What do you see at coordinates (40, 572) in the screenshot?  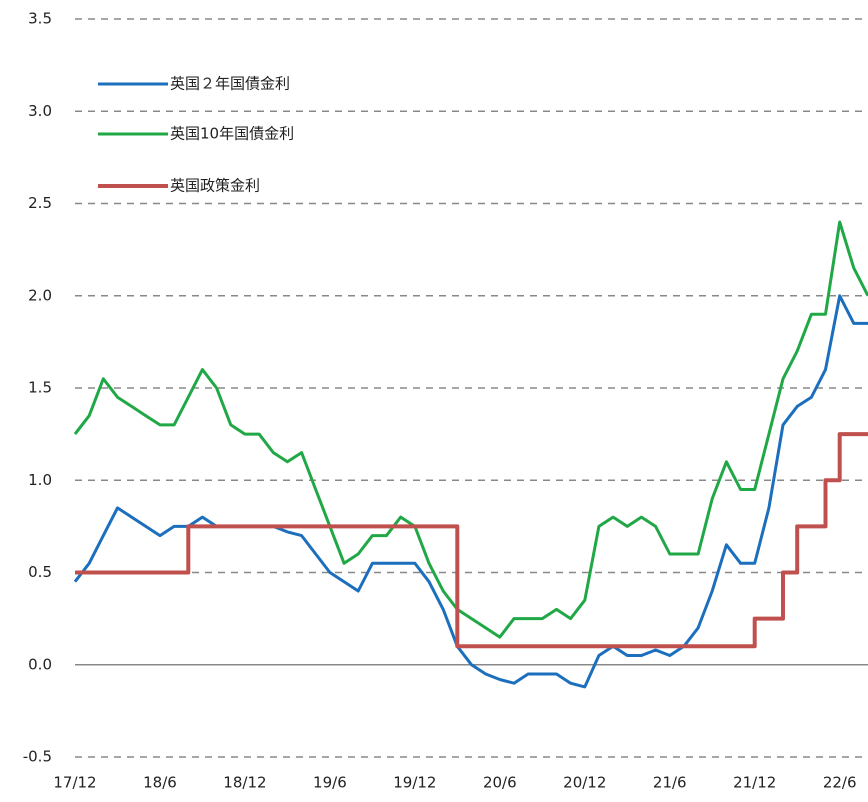 I see `y-tick-label: 0.5` at bounding box center [40, 572].